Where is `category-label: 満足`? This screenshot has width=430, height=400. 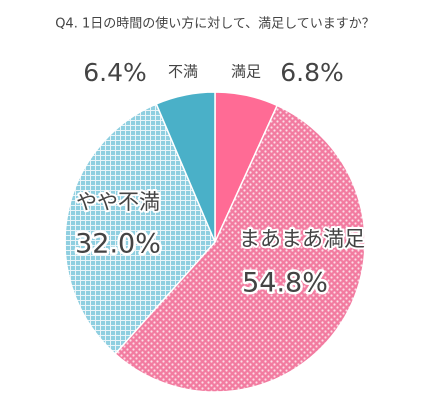 category-label: 満足 is located at coordinates (246, 72).